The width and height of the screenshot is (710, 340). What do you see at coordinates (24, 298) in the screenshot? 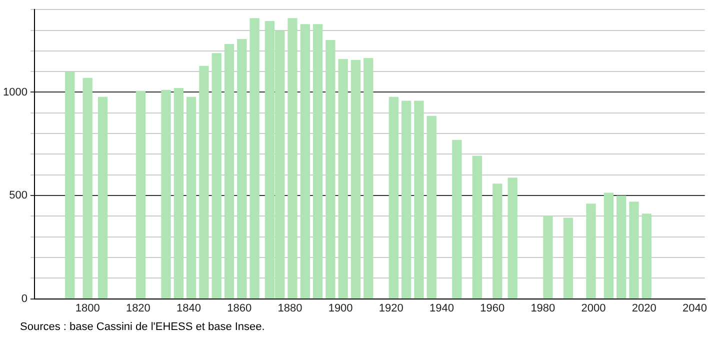
I see `y-tick-label: 0` at bounding box center [24, 298].